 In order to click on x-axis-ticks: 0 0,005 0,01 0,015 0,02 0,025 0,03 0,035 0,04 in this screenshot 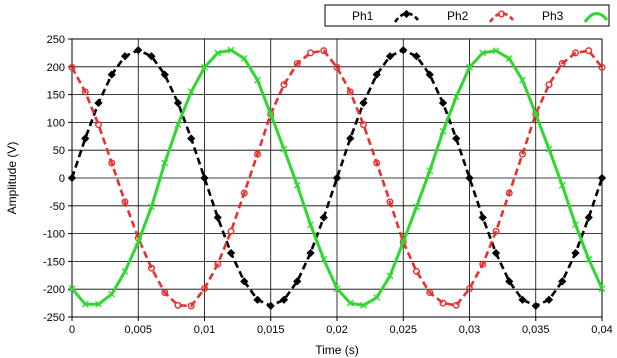, I will do `click(341, 326)`.